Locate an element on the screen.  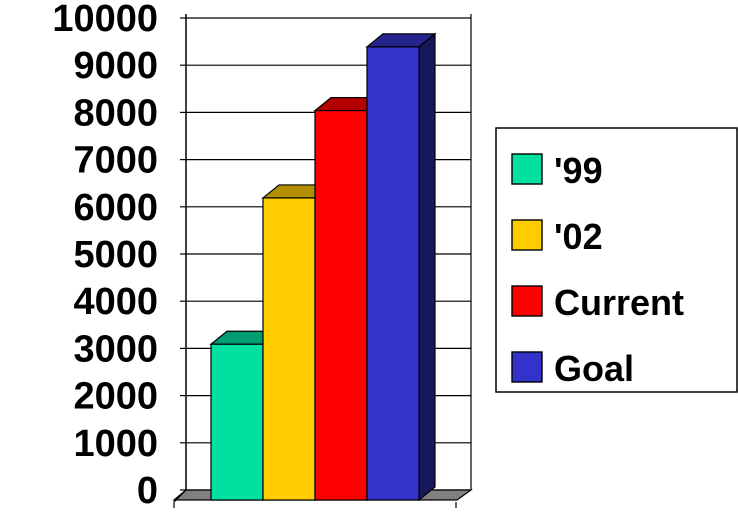
bar-side-face is located at coordinates (427, 267).